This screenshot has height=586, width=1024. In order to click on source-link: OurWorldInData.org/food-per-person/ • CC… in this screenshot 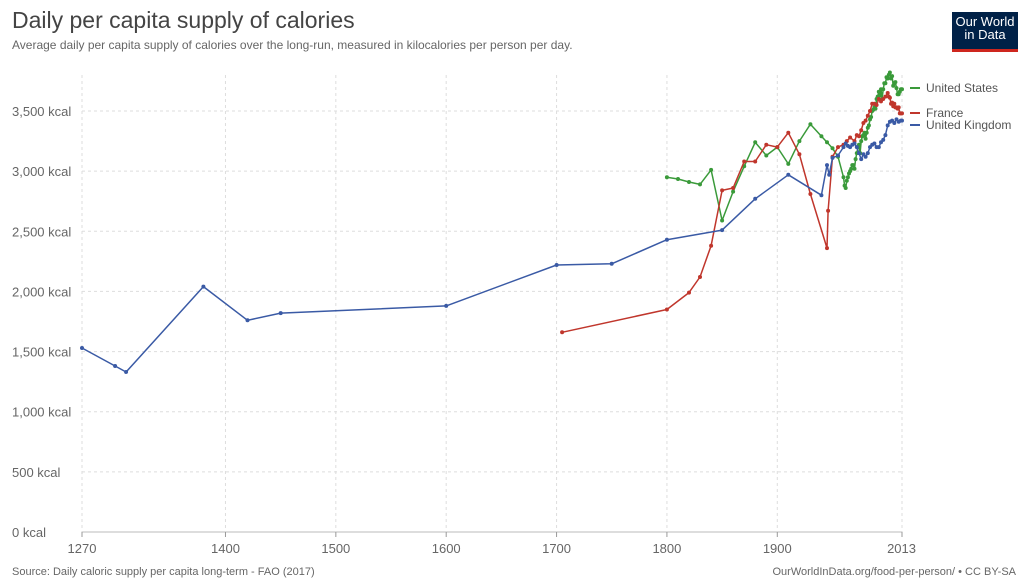, I will do `click(894, 572)`.